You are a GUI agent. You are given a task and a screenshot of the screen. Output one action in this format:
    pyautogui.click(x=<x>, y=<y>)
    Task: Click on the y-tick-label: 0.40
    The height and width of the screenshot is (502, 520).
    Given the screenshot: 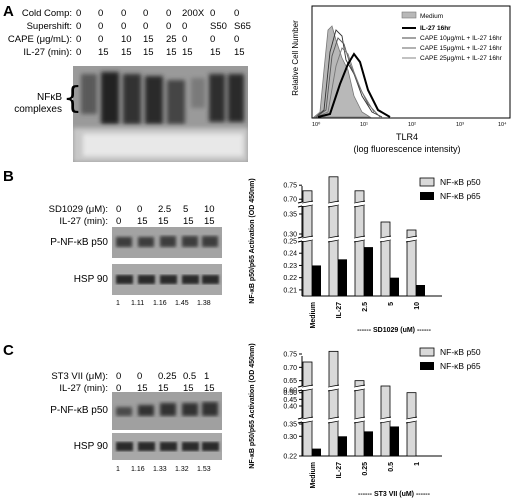 What is the action you would take?
    pyautogui.click(x=290, y=407)
    